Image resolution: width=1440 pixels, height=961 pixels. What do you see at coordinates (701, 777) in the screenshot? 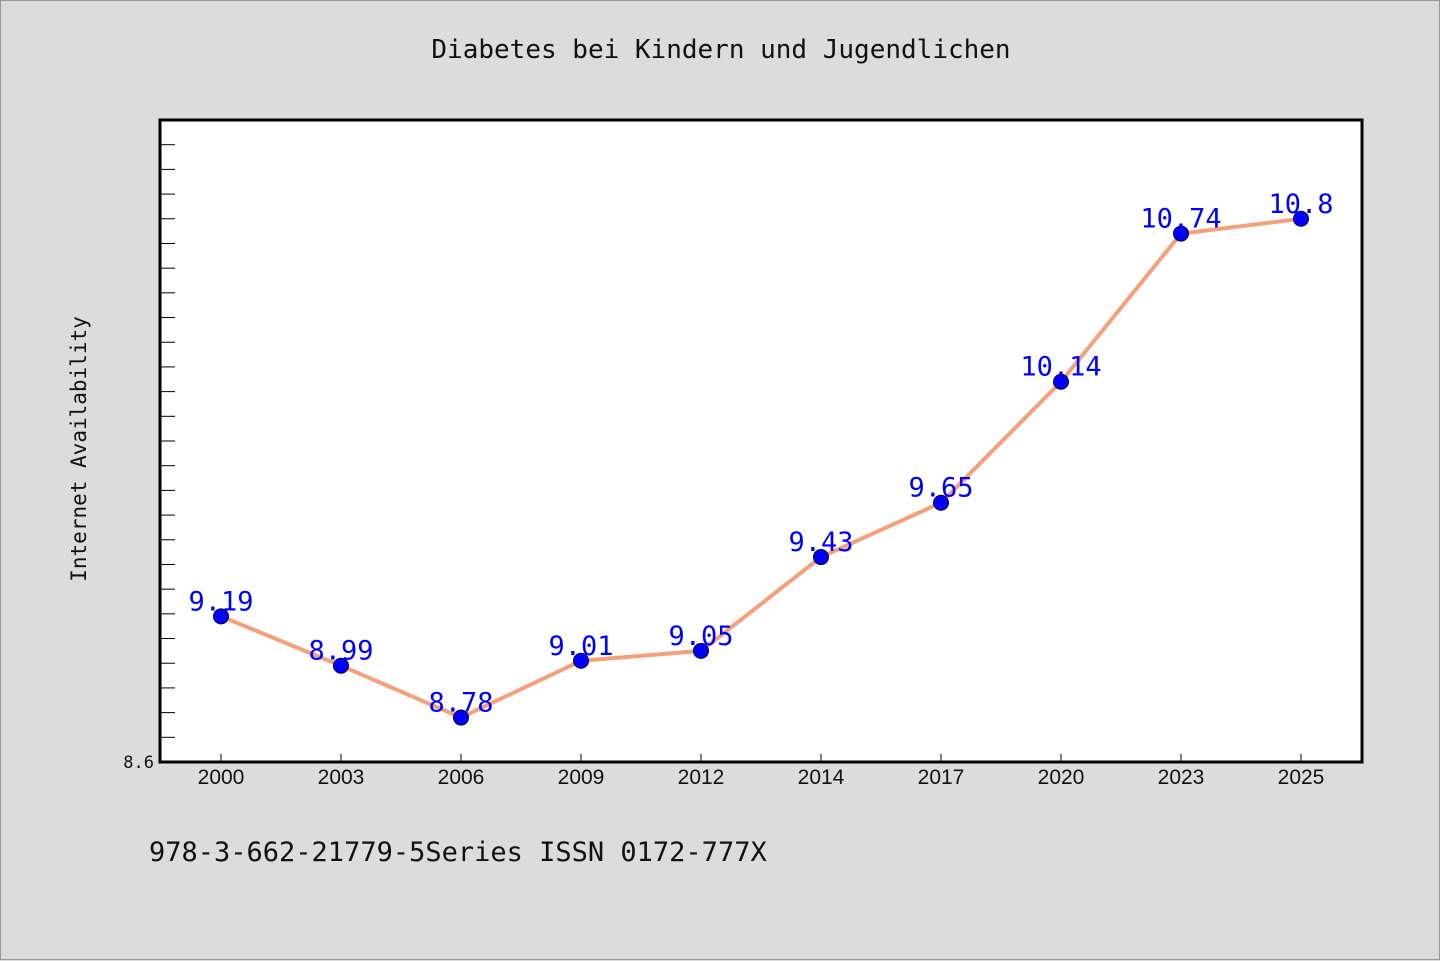
I see `x-tick-label: 2012` at bounding box center [701, 777].